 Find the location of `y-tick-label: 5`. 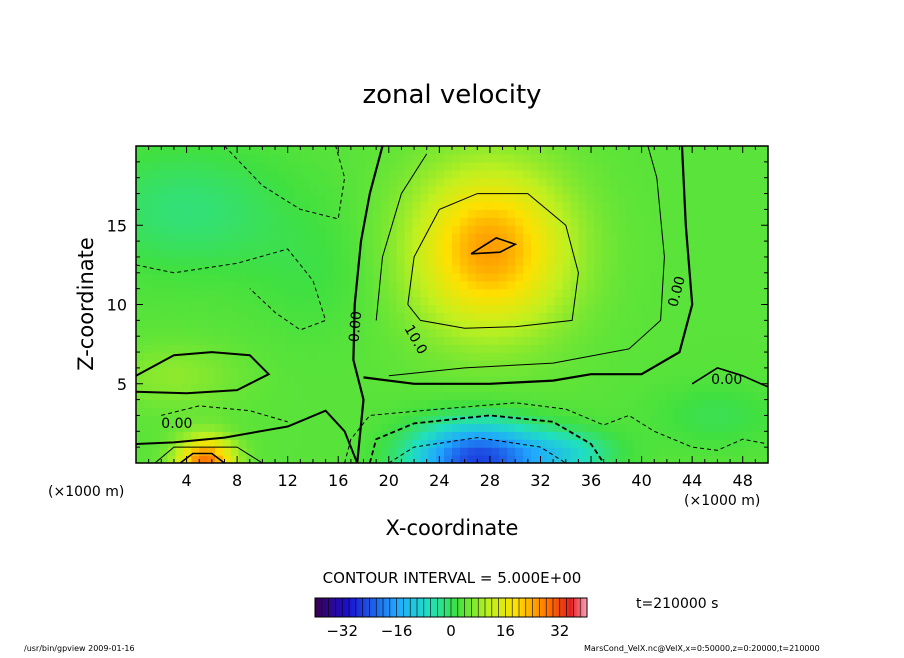

y-tick-label: 5 is located at coordinates (122, 384).